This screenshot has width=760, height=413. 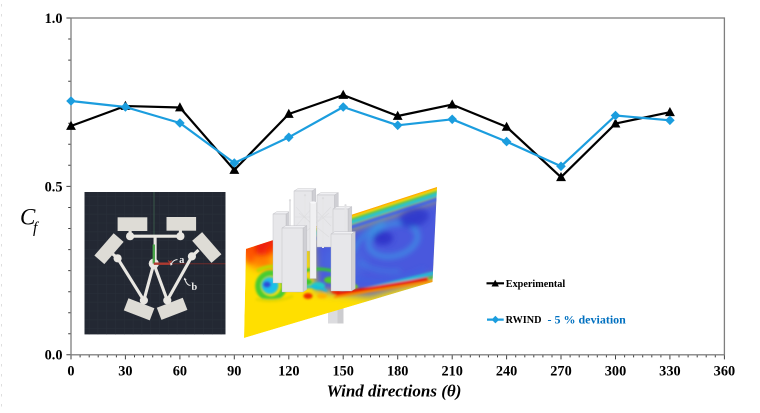 I want to click on svg-text: 120, so click(x=288, y=371).